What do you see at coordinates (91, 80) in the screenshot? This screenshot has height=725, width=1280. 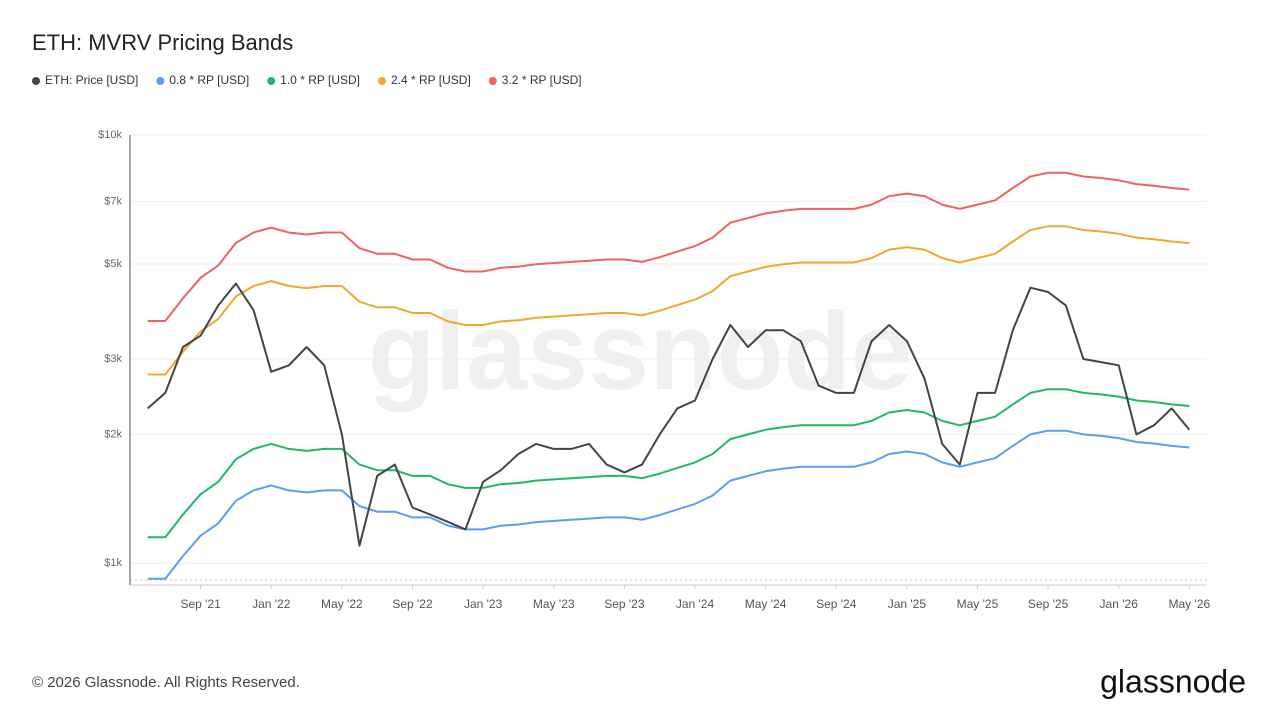 I see `legend-label: ETH: Price [USD]` at bounding box center [91, 80].